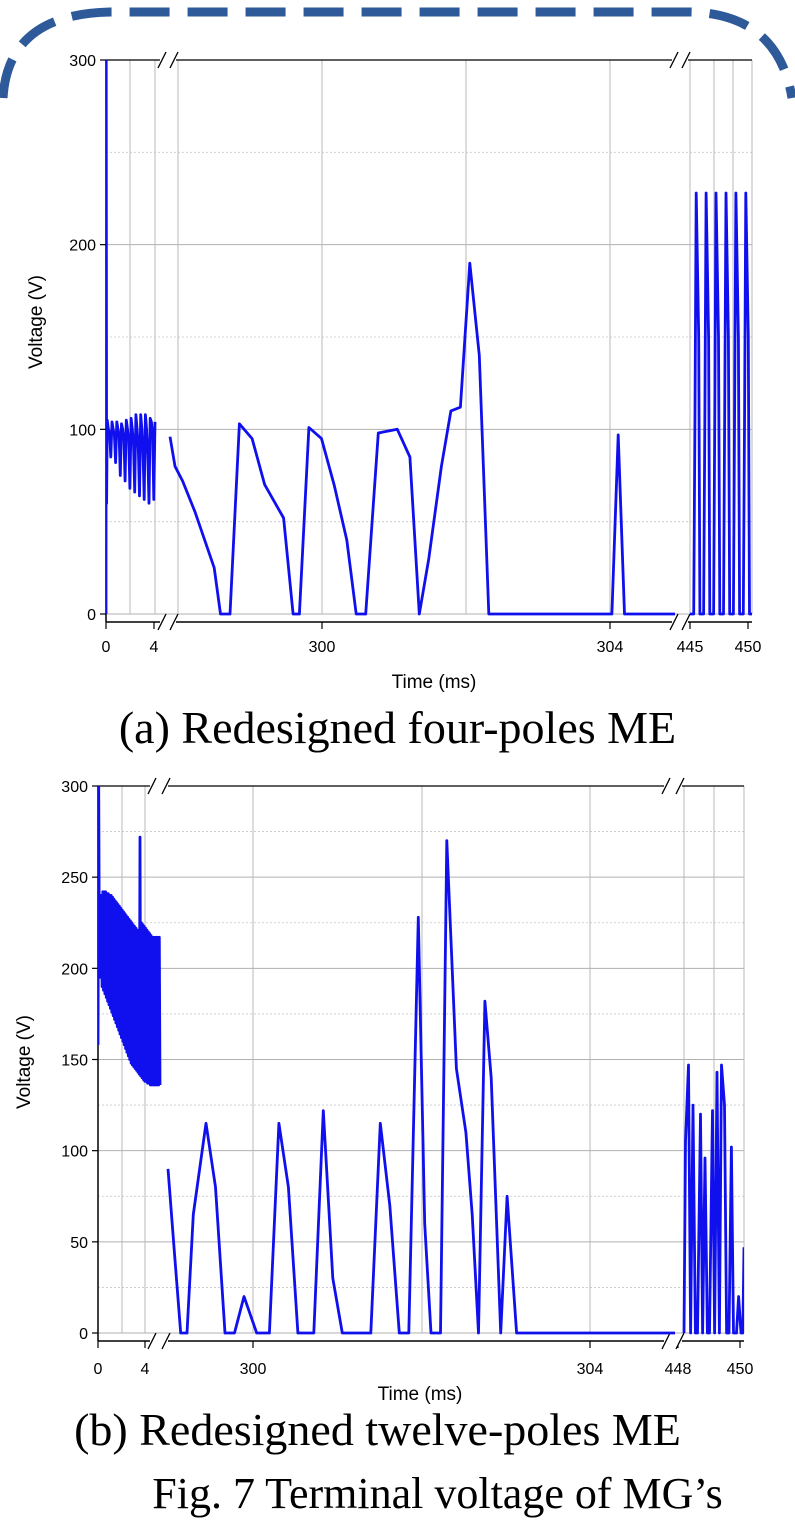  Describe the element at coordinates (377, 1429) in the screenshot. I see `caption-b: (b) Redesigned twelve-poles ME` at that location.